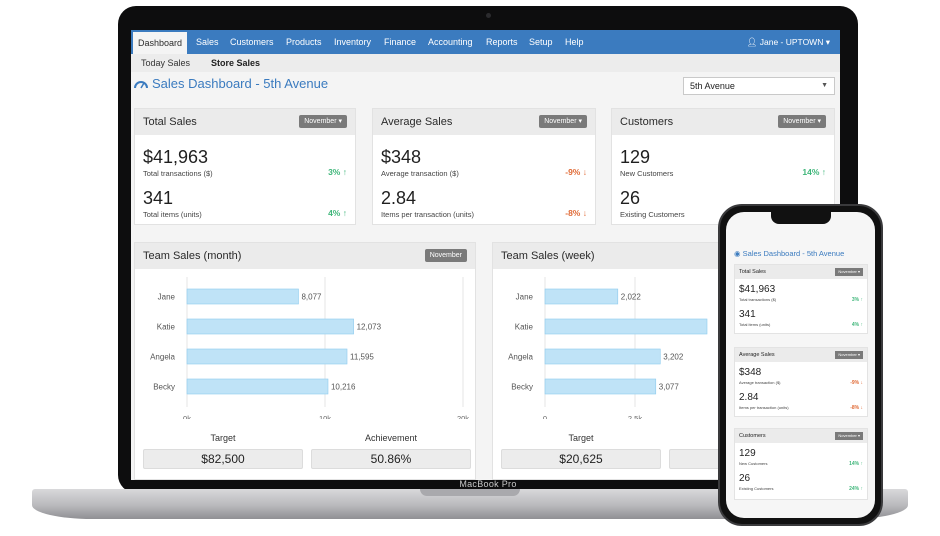 The width and height of the screenshot is (940, 536). I want to click on store-select-value: 5th Avenue, so click(712, 86).